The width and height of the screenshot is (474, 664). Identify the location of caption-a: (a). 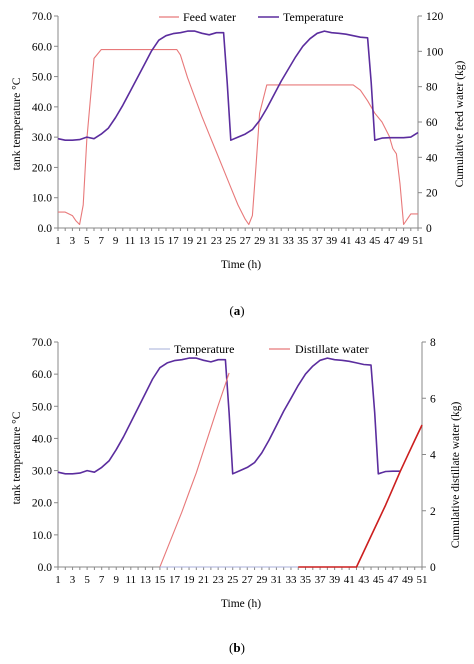
(237, 310).